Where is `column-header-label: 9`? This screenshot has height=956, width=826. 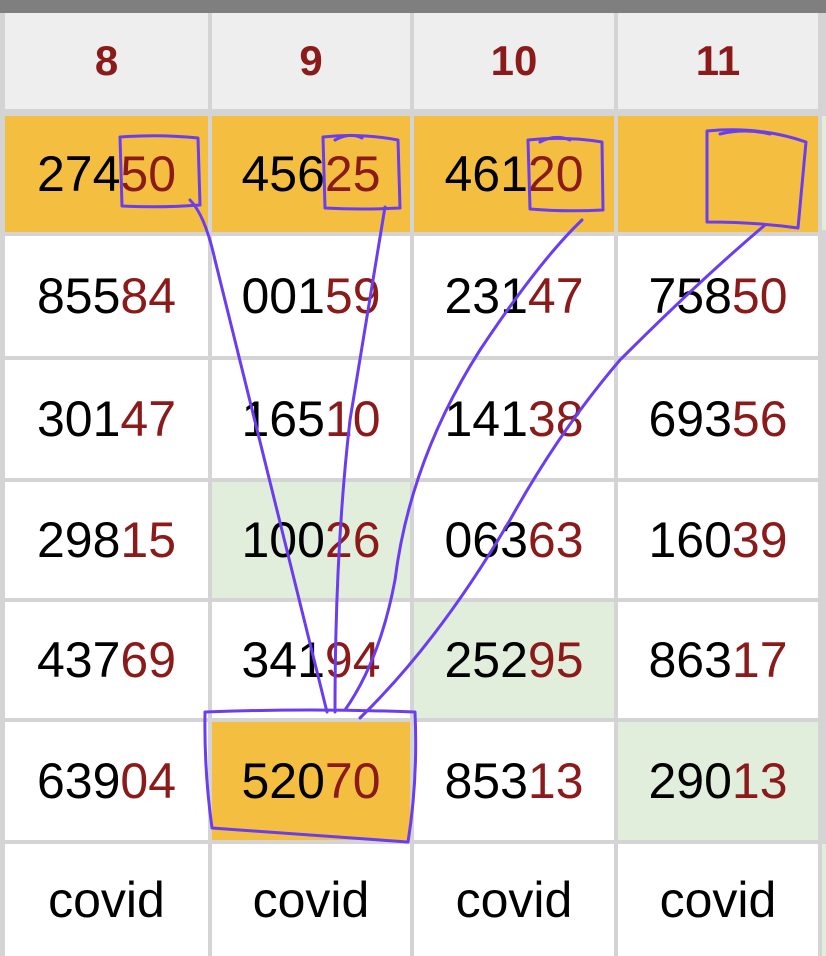 column-header-label: 9 is located at coordinates (311, 60).